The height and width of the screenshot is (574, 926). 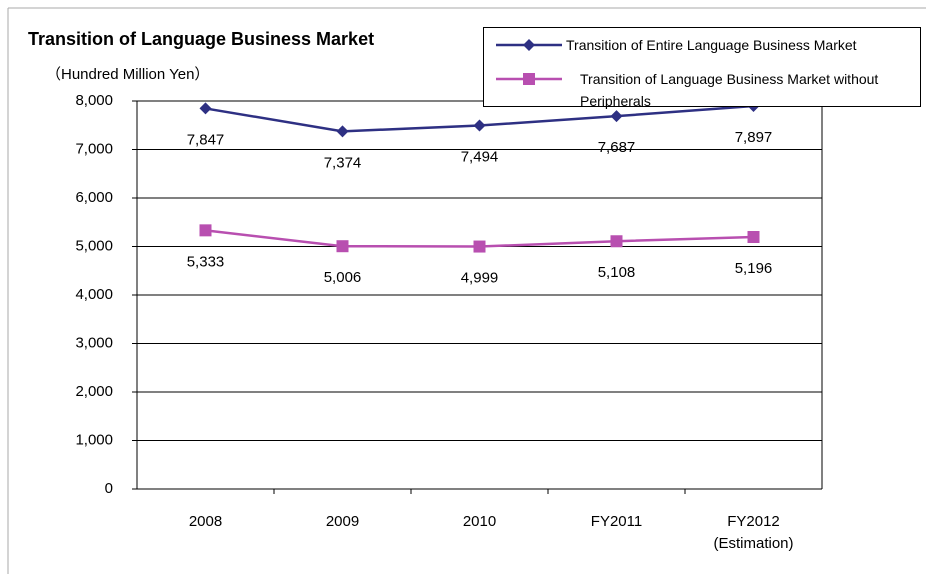 I want to click on data-label: 5,333, so click(x=206, y=261).